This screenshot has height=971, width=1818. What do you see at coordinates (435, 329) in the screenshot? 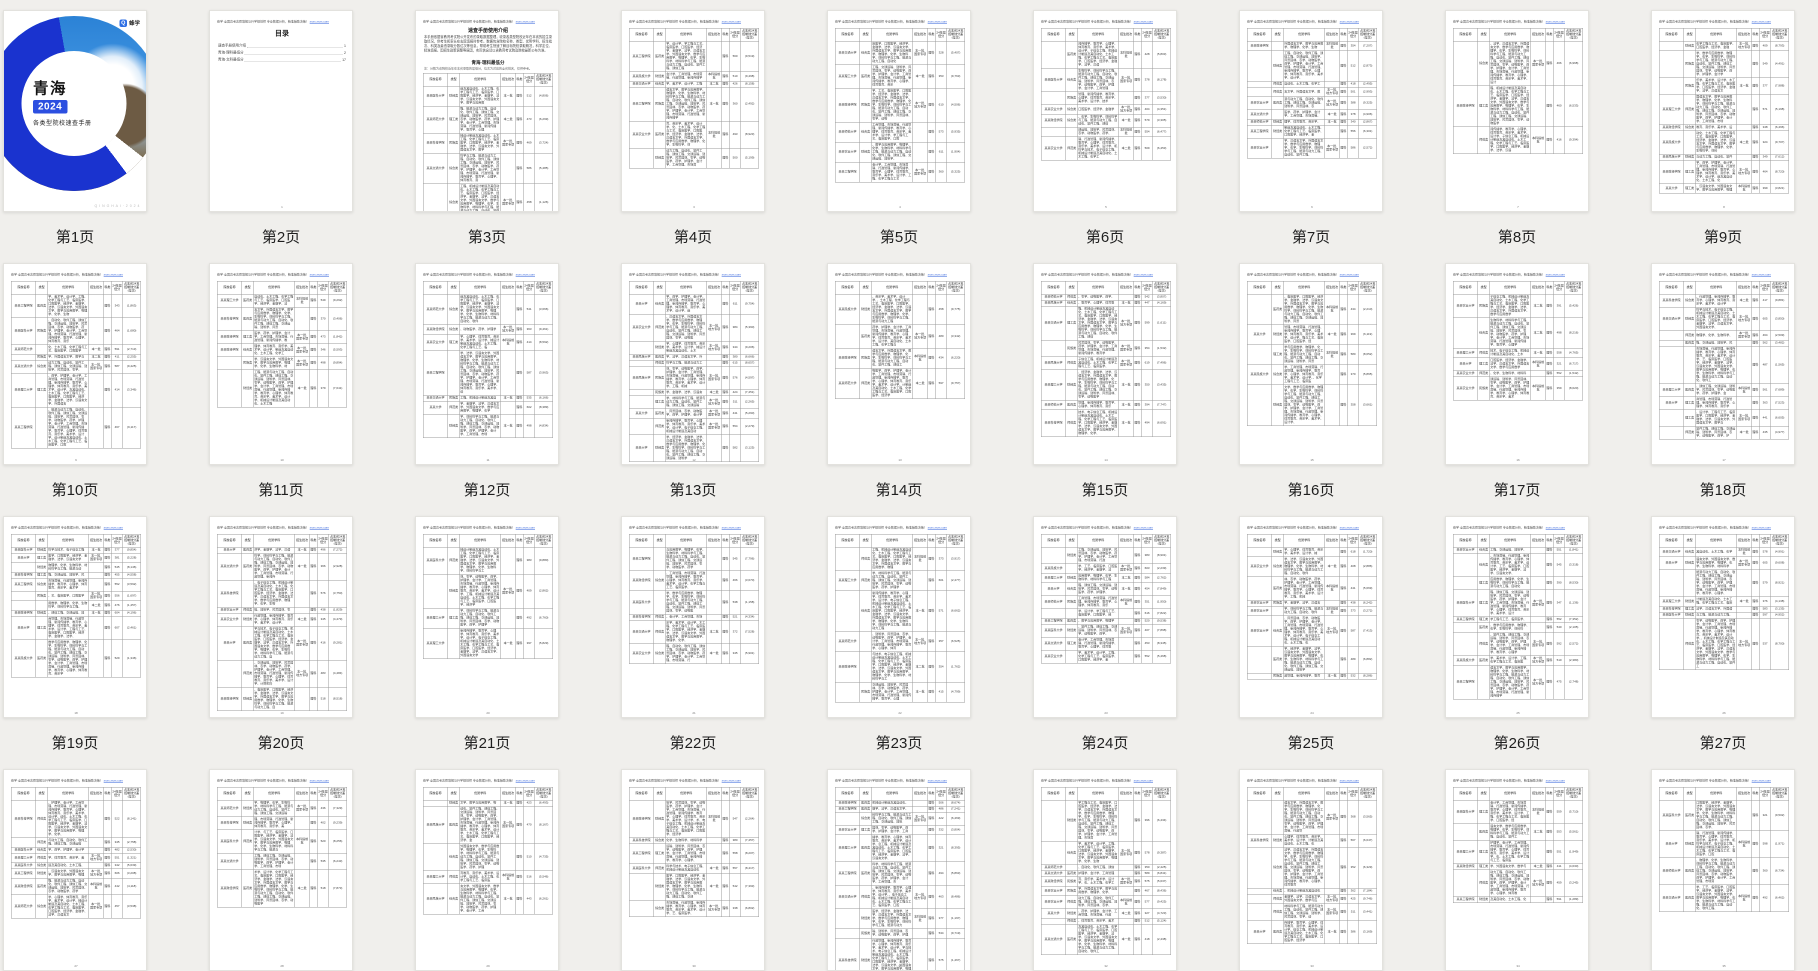
I see `table-cell: 某某财经学院` at bounding box center [435, 329].